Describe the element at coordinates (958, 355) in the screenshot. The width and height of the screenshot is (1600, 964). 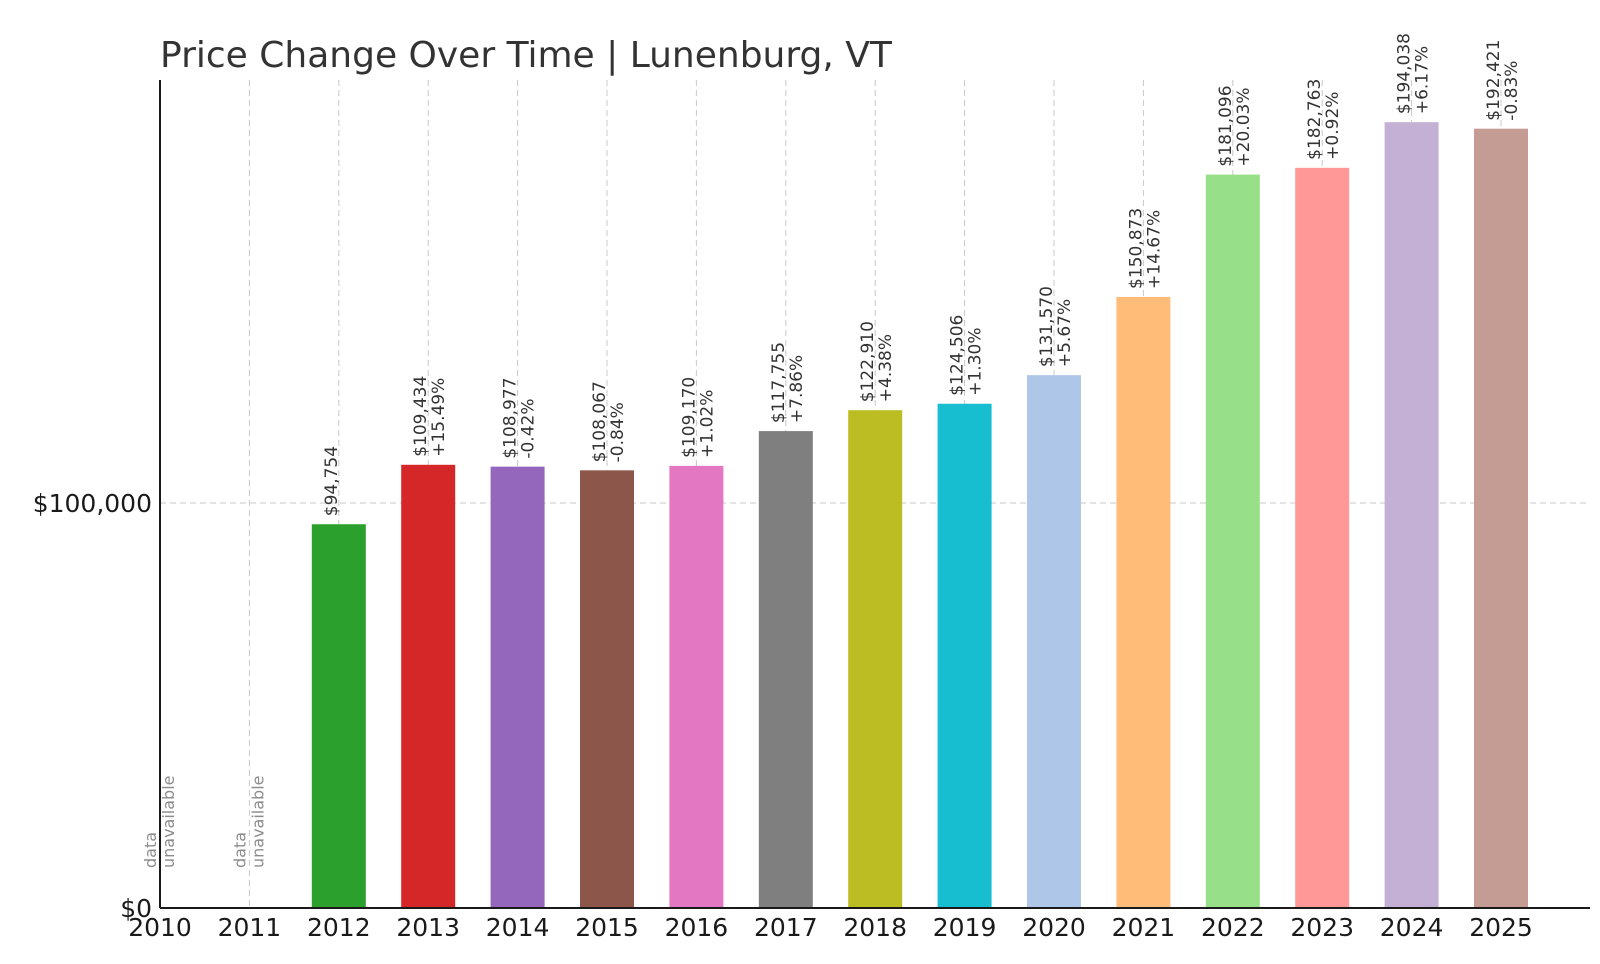
I see `value-label: $124,506` at that location.